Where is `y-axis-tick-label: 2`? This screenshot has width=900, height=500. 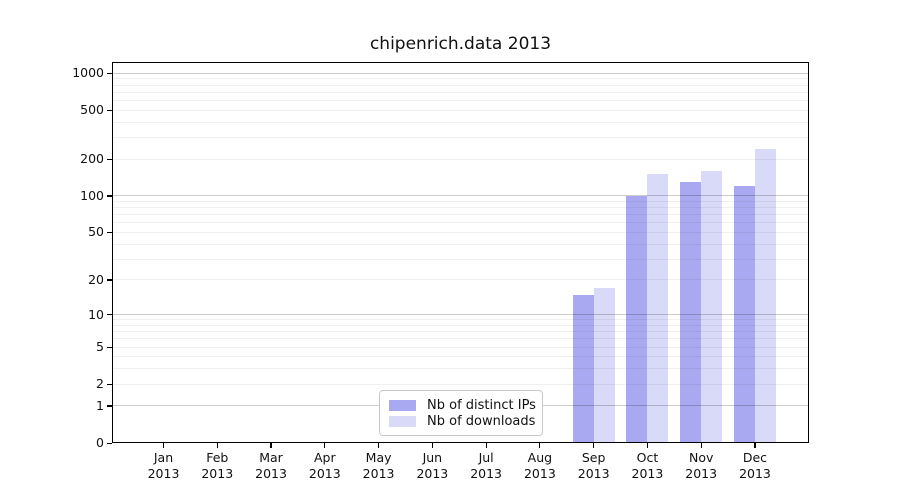 y-axis-tick-label: 2 is located at coordinates (100, 384).